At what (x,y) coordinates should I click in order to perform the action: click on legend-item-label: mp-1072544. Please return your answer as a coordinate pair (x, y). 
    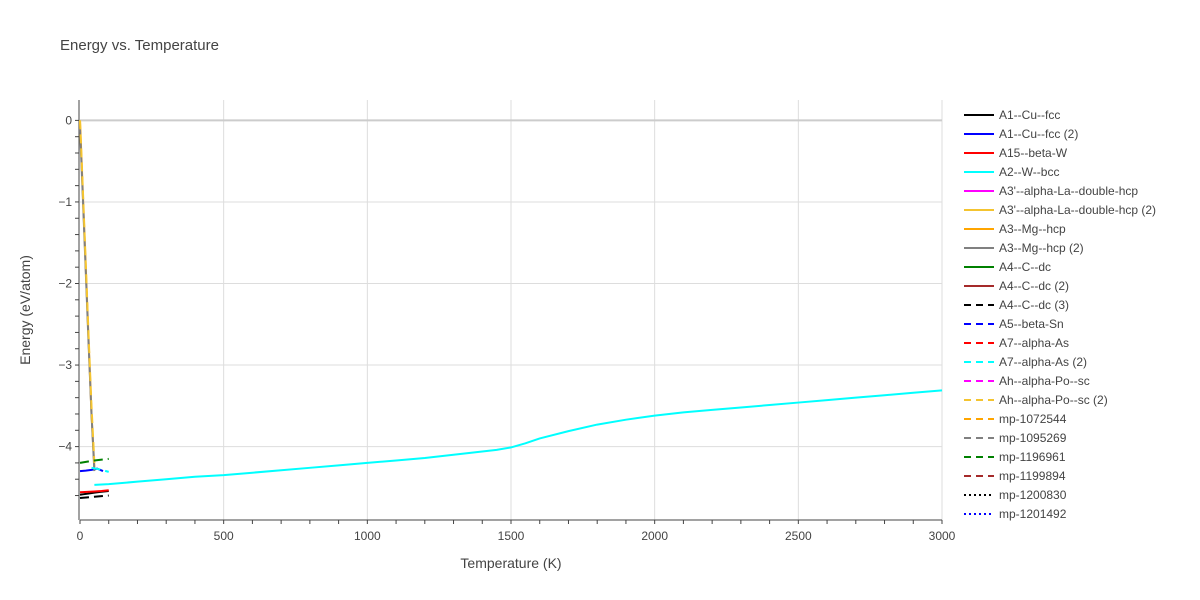
    Looking at the image, I should click on (1033, 419).